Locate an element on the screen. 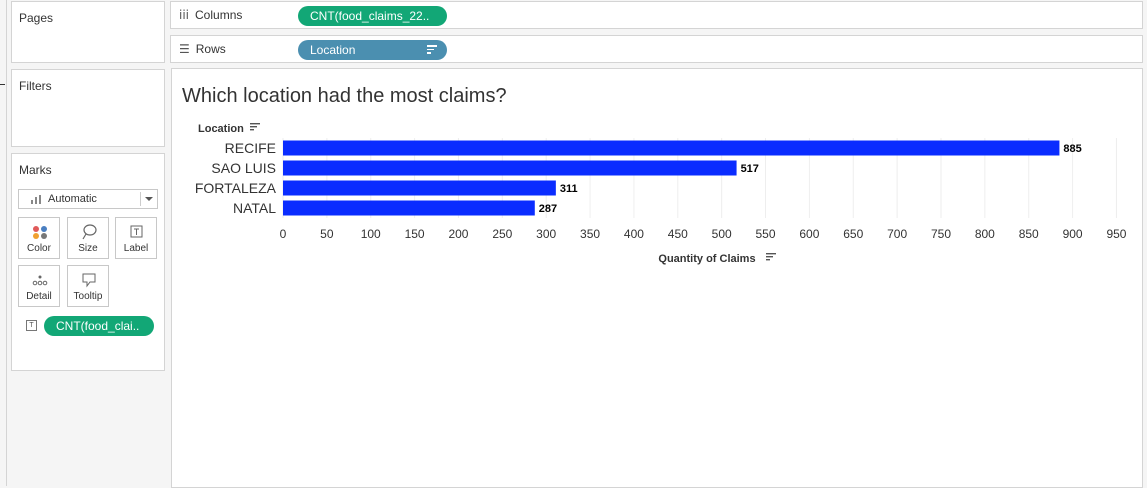 The height and width of the screenshot is (488, 1147). data-label: 287 is located at coordinates (548, 209).